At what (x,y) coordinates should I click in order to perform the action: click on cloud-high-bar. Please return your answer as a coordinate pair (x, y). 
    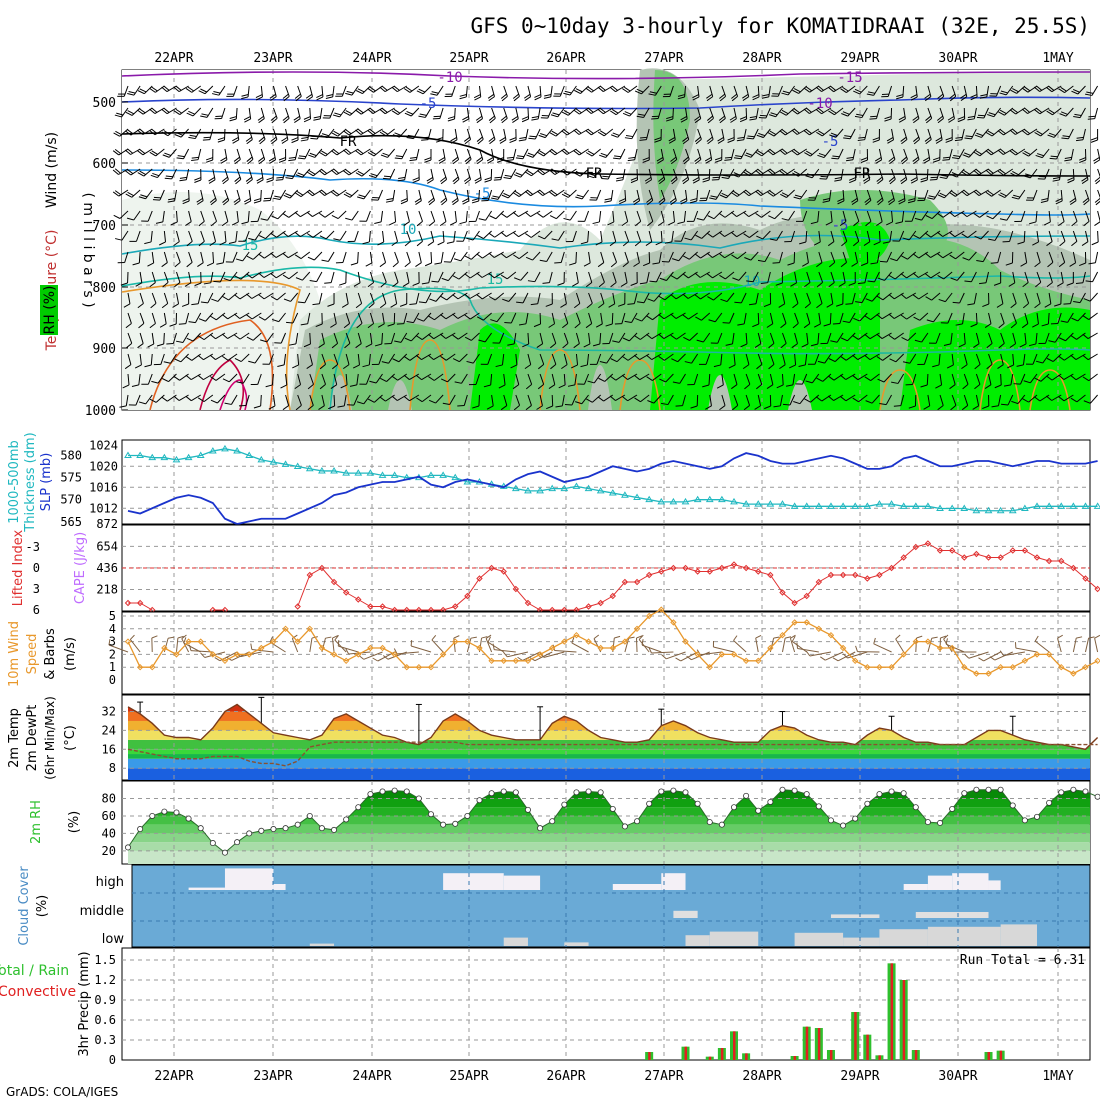
    Looking at the image, I should click on (473, 881).